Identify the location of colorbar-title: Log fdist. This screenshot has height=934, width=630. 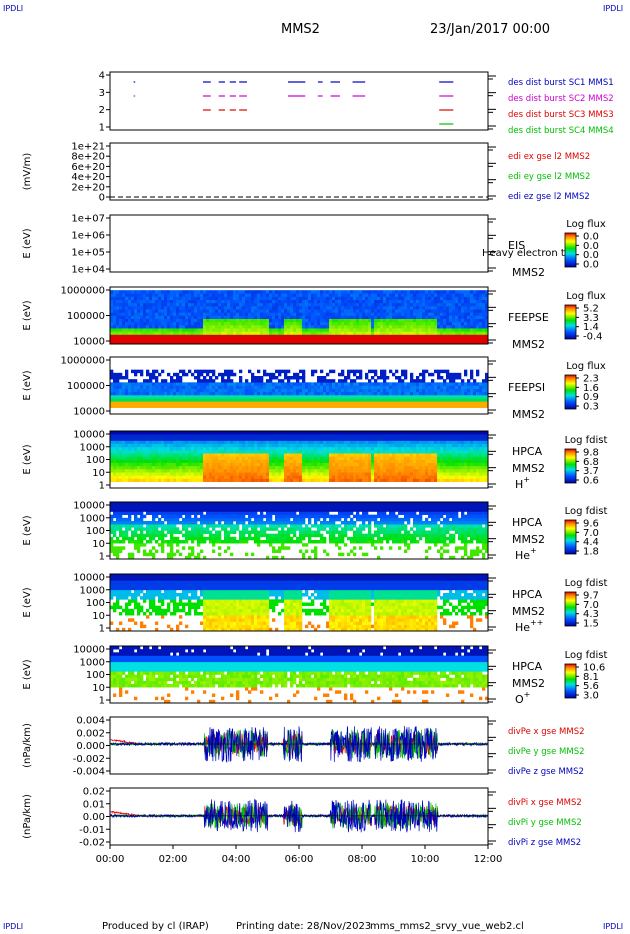
(586, 440).